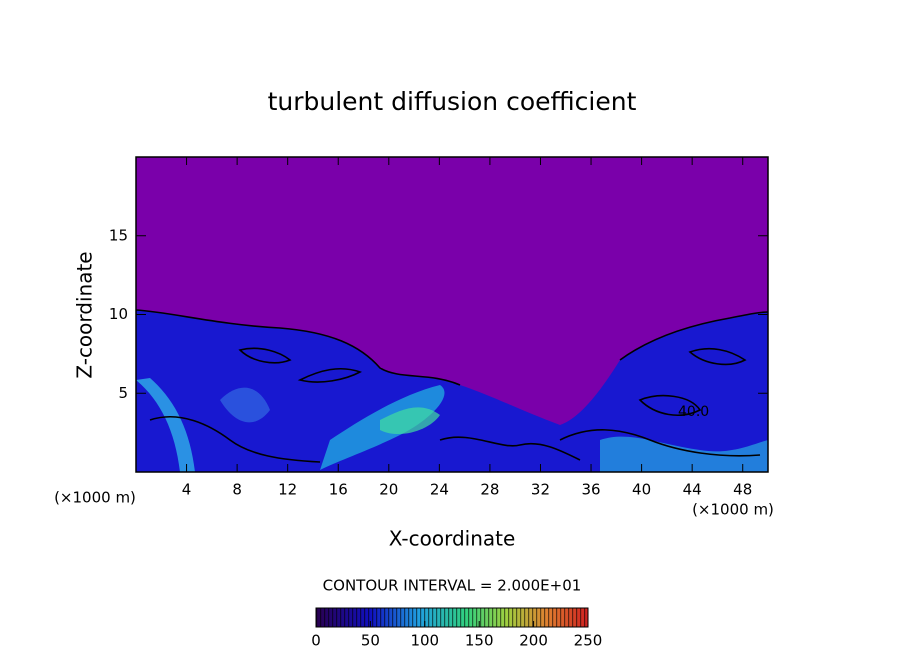  Describe the element at coordinates (693, 412) in the screenshot. I see `contour-label: 40.0` at that location.